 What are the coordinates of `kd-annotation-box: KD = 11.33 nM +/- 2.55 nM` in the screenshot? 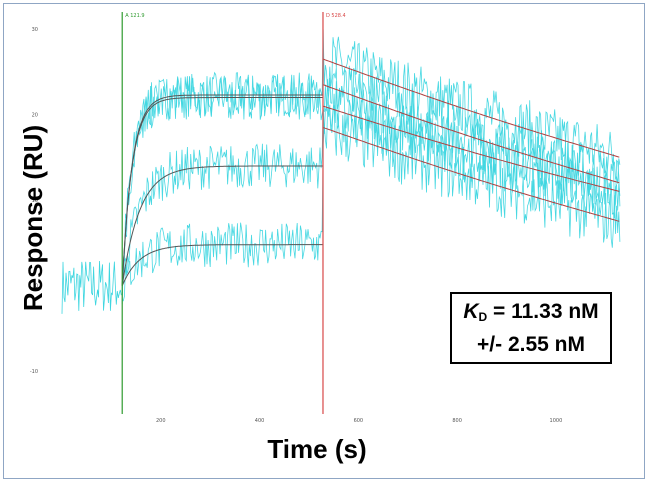 It's located at (531, 328).